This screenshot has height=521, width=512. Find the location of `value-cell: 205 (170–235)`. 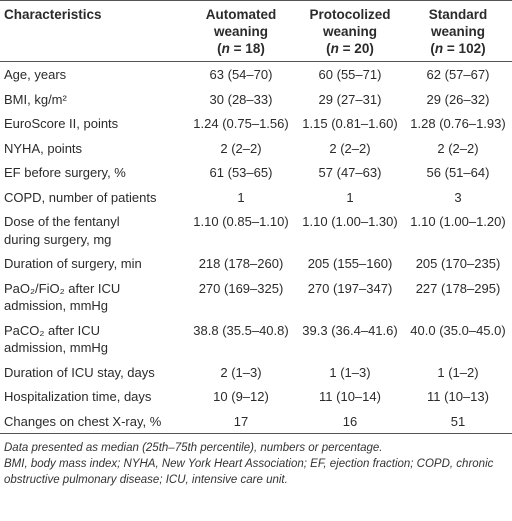

value-cell: 205 (170–235) is located at coordinates (458, 263).